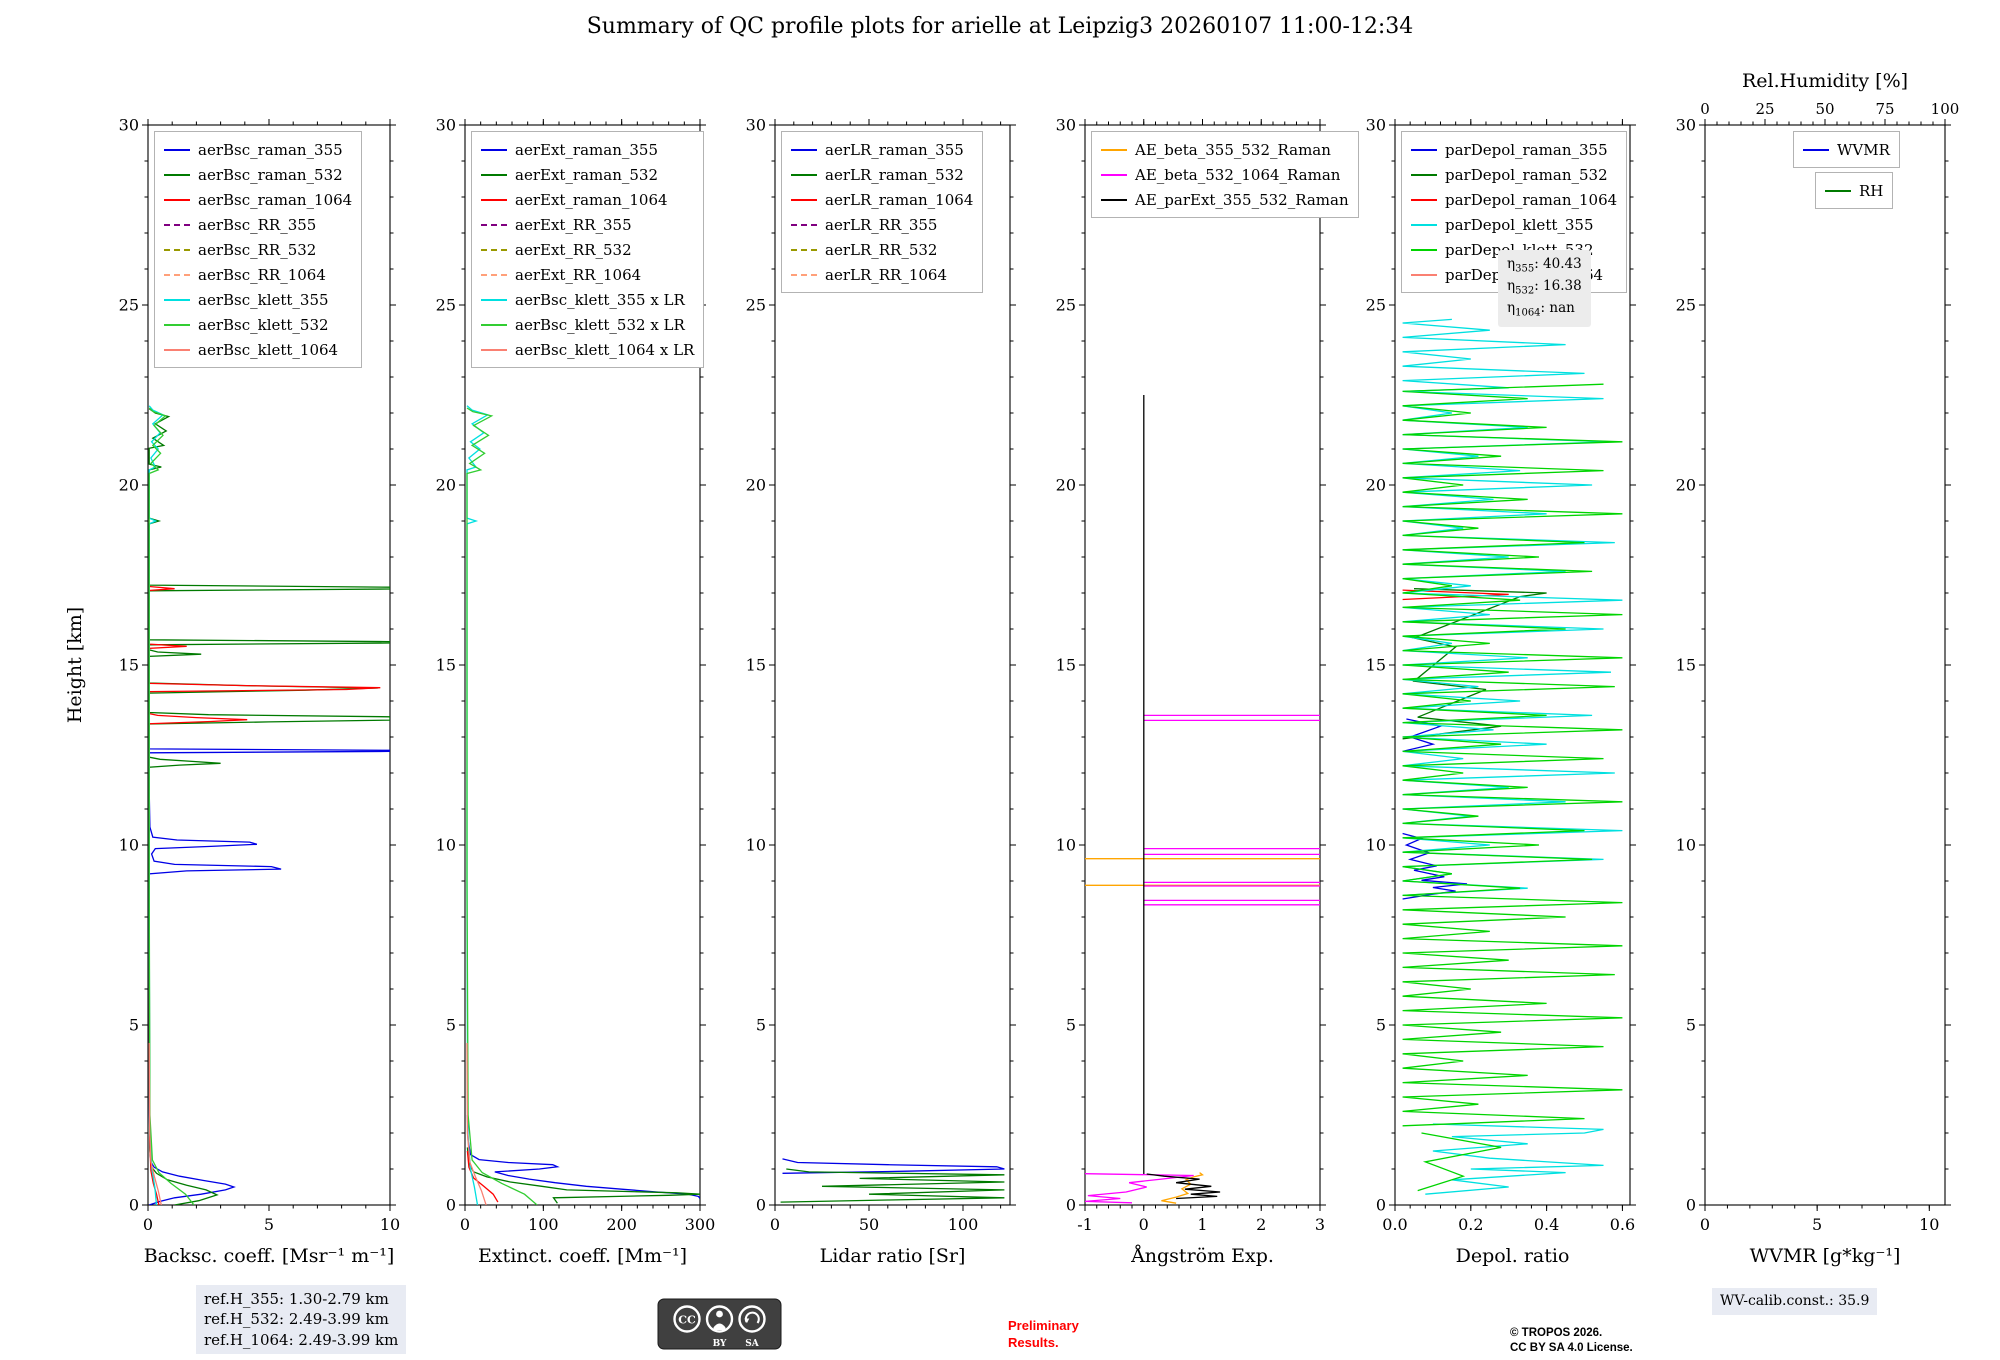 The image size is (2000, 1360). I want to click on x-axis-label-lidar_ratio: Lidar ratio [Sr], so click(893, 1256).